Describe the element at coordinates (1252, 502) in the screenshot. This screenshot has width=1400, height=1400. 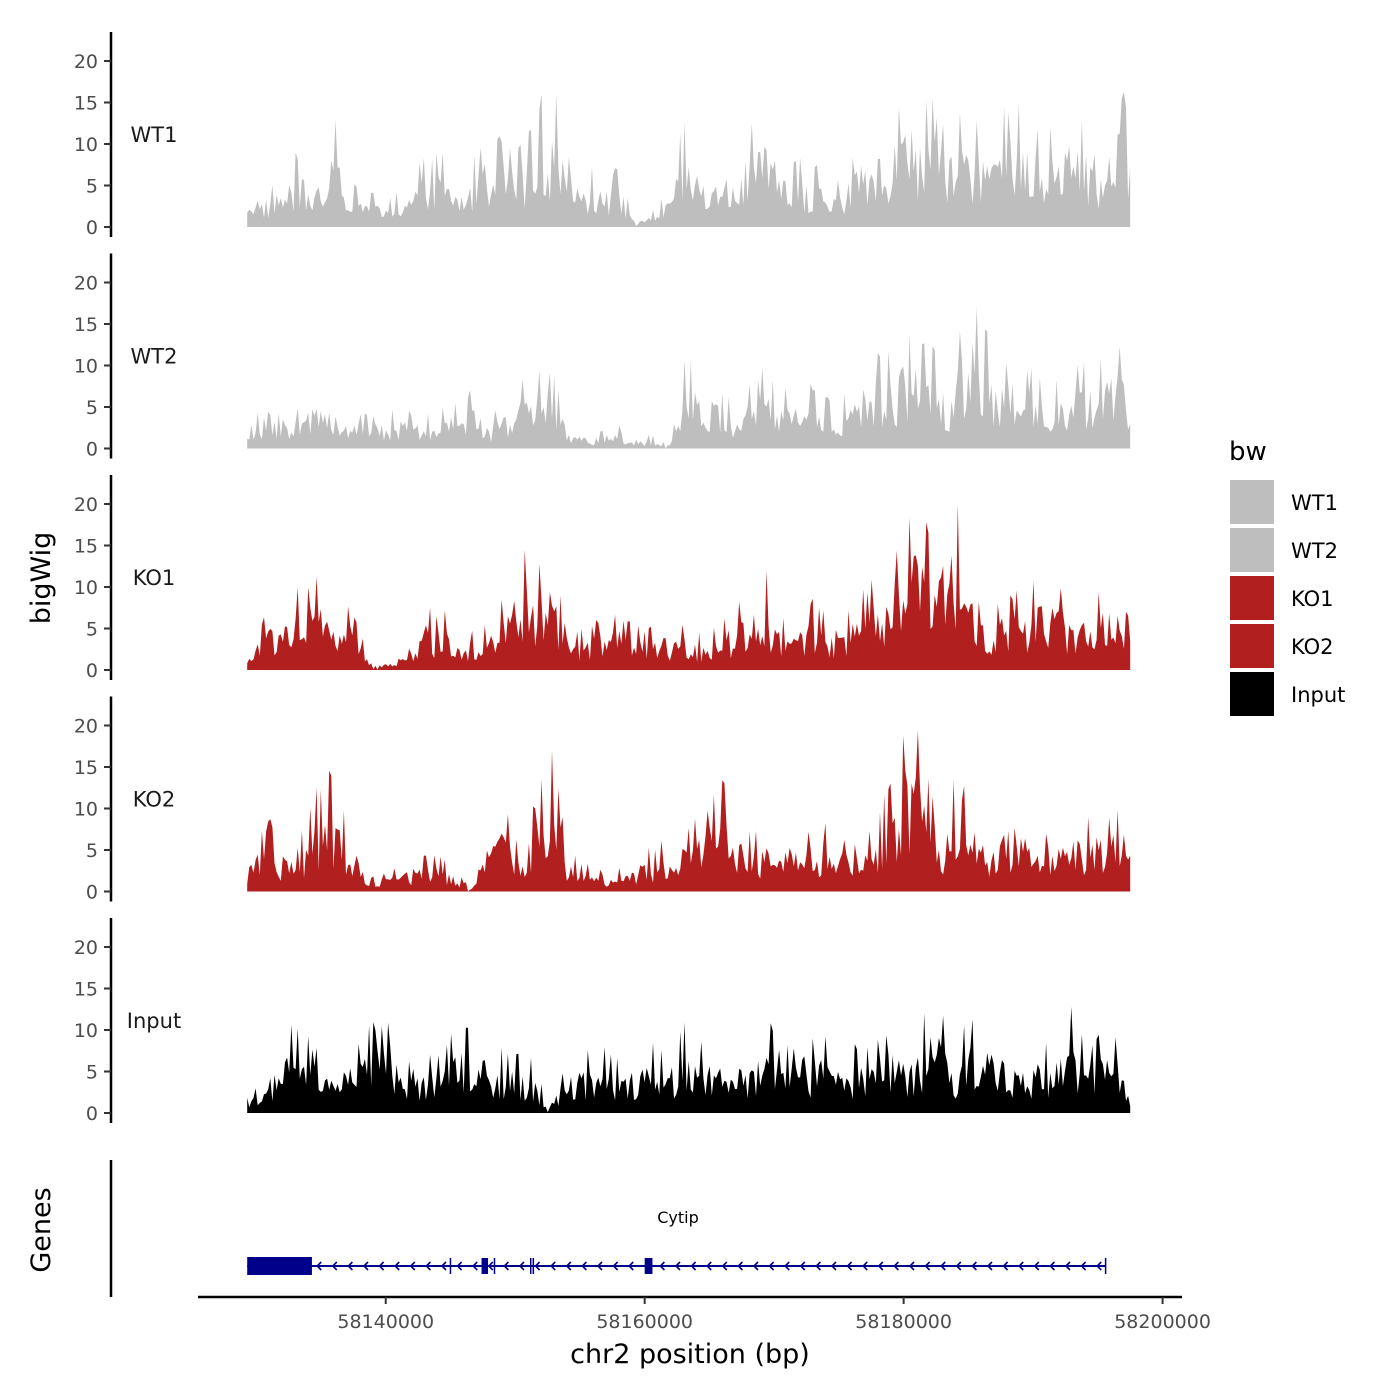
I see `legend-swatch-wt1` at that location.